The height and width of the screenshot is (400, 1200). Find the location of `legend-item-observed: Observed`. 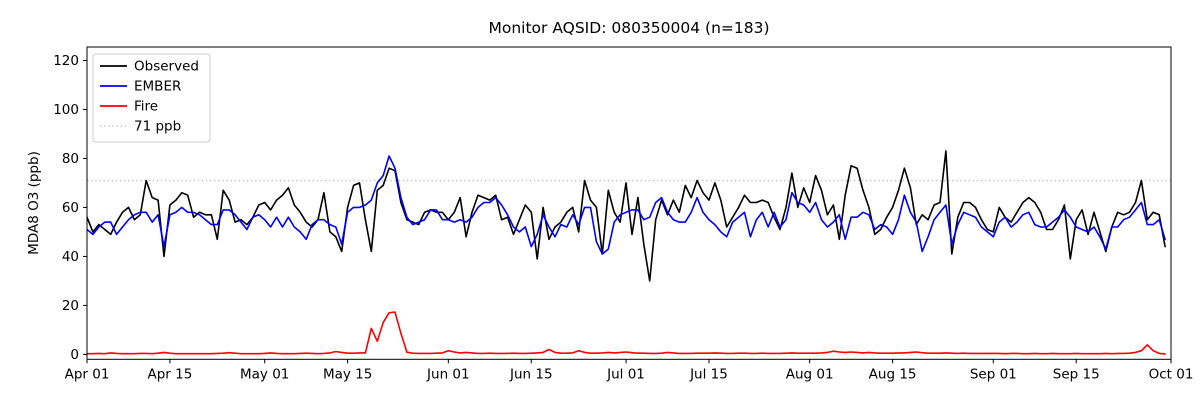

legend-item-observed: Observed is located at coordinates (166, 67).